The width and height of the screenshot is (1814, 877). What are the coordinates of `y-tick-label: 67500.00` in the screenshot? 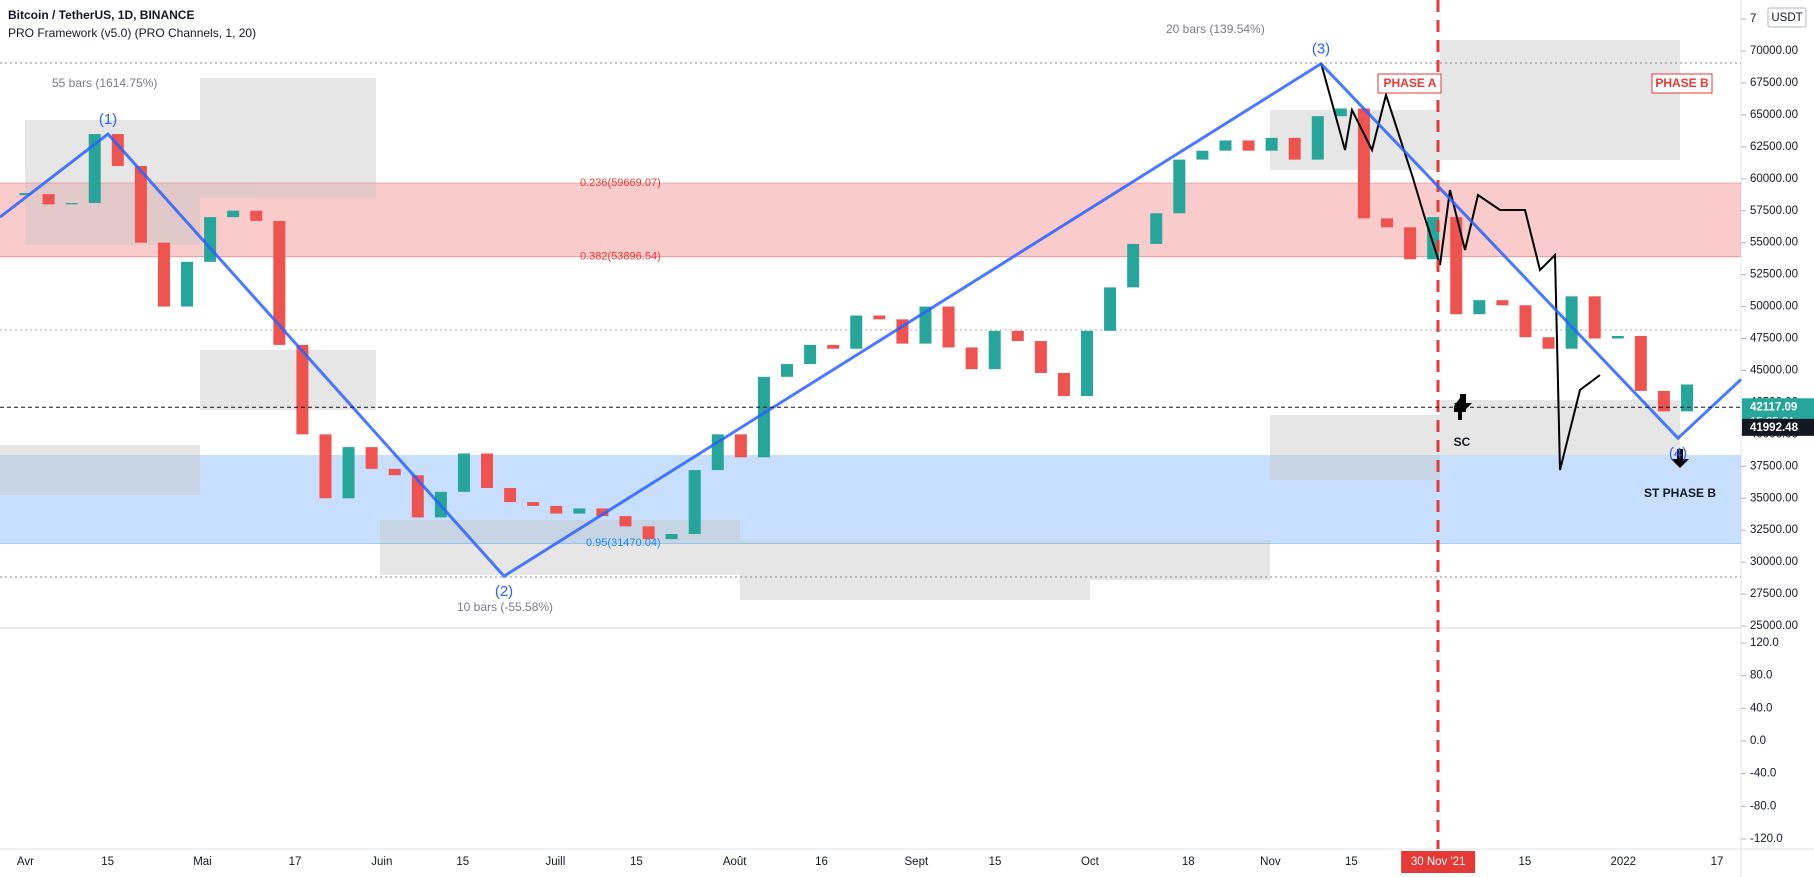 It's located at (1774, 83).